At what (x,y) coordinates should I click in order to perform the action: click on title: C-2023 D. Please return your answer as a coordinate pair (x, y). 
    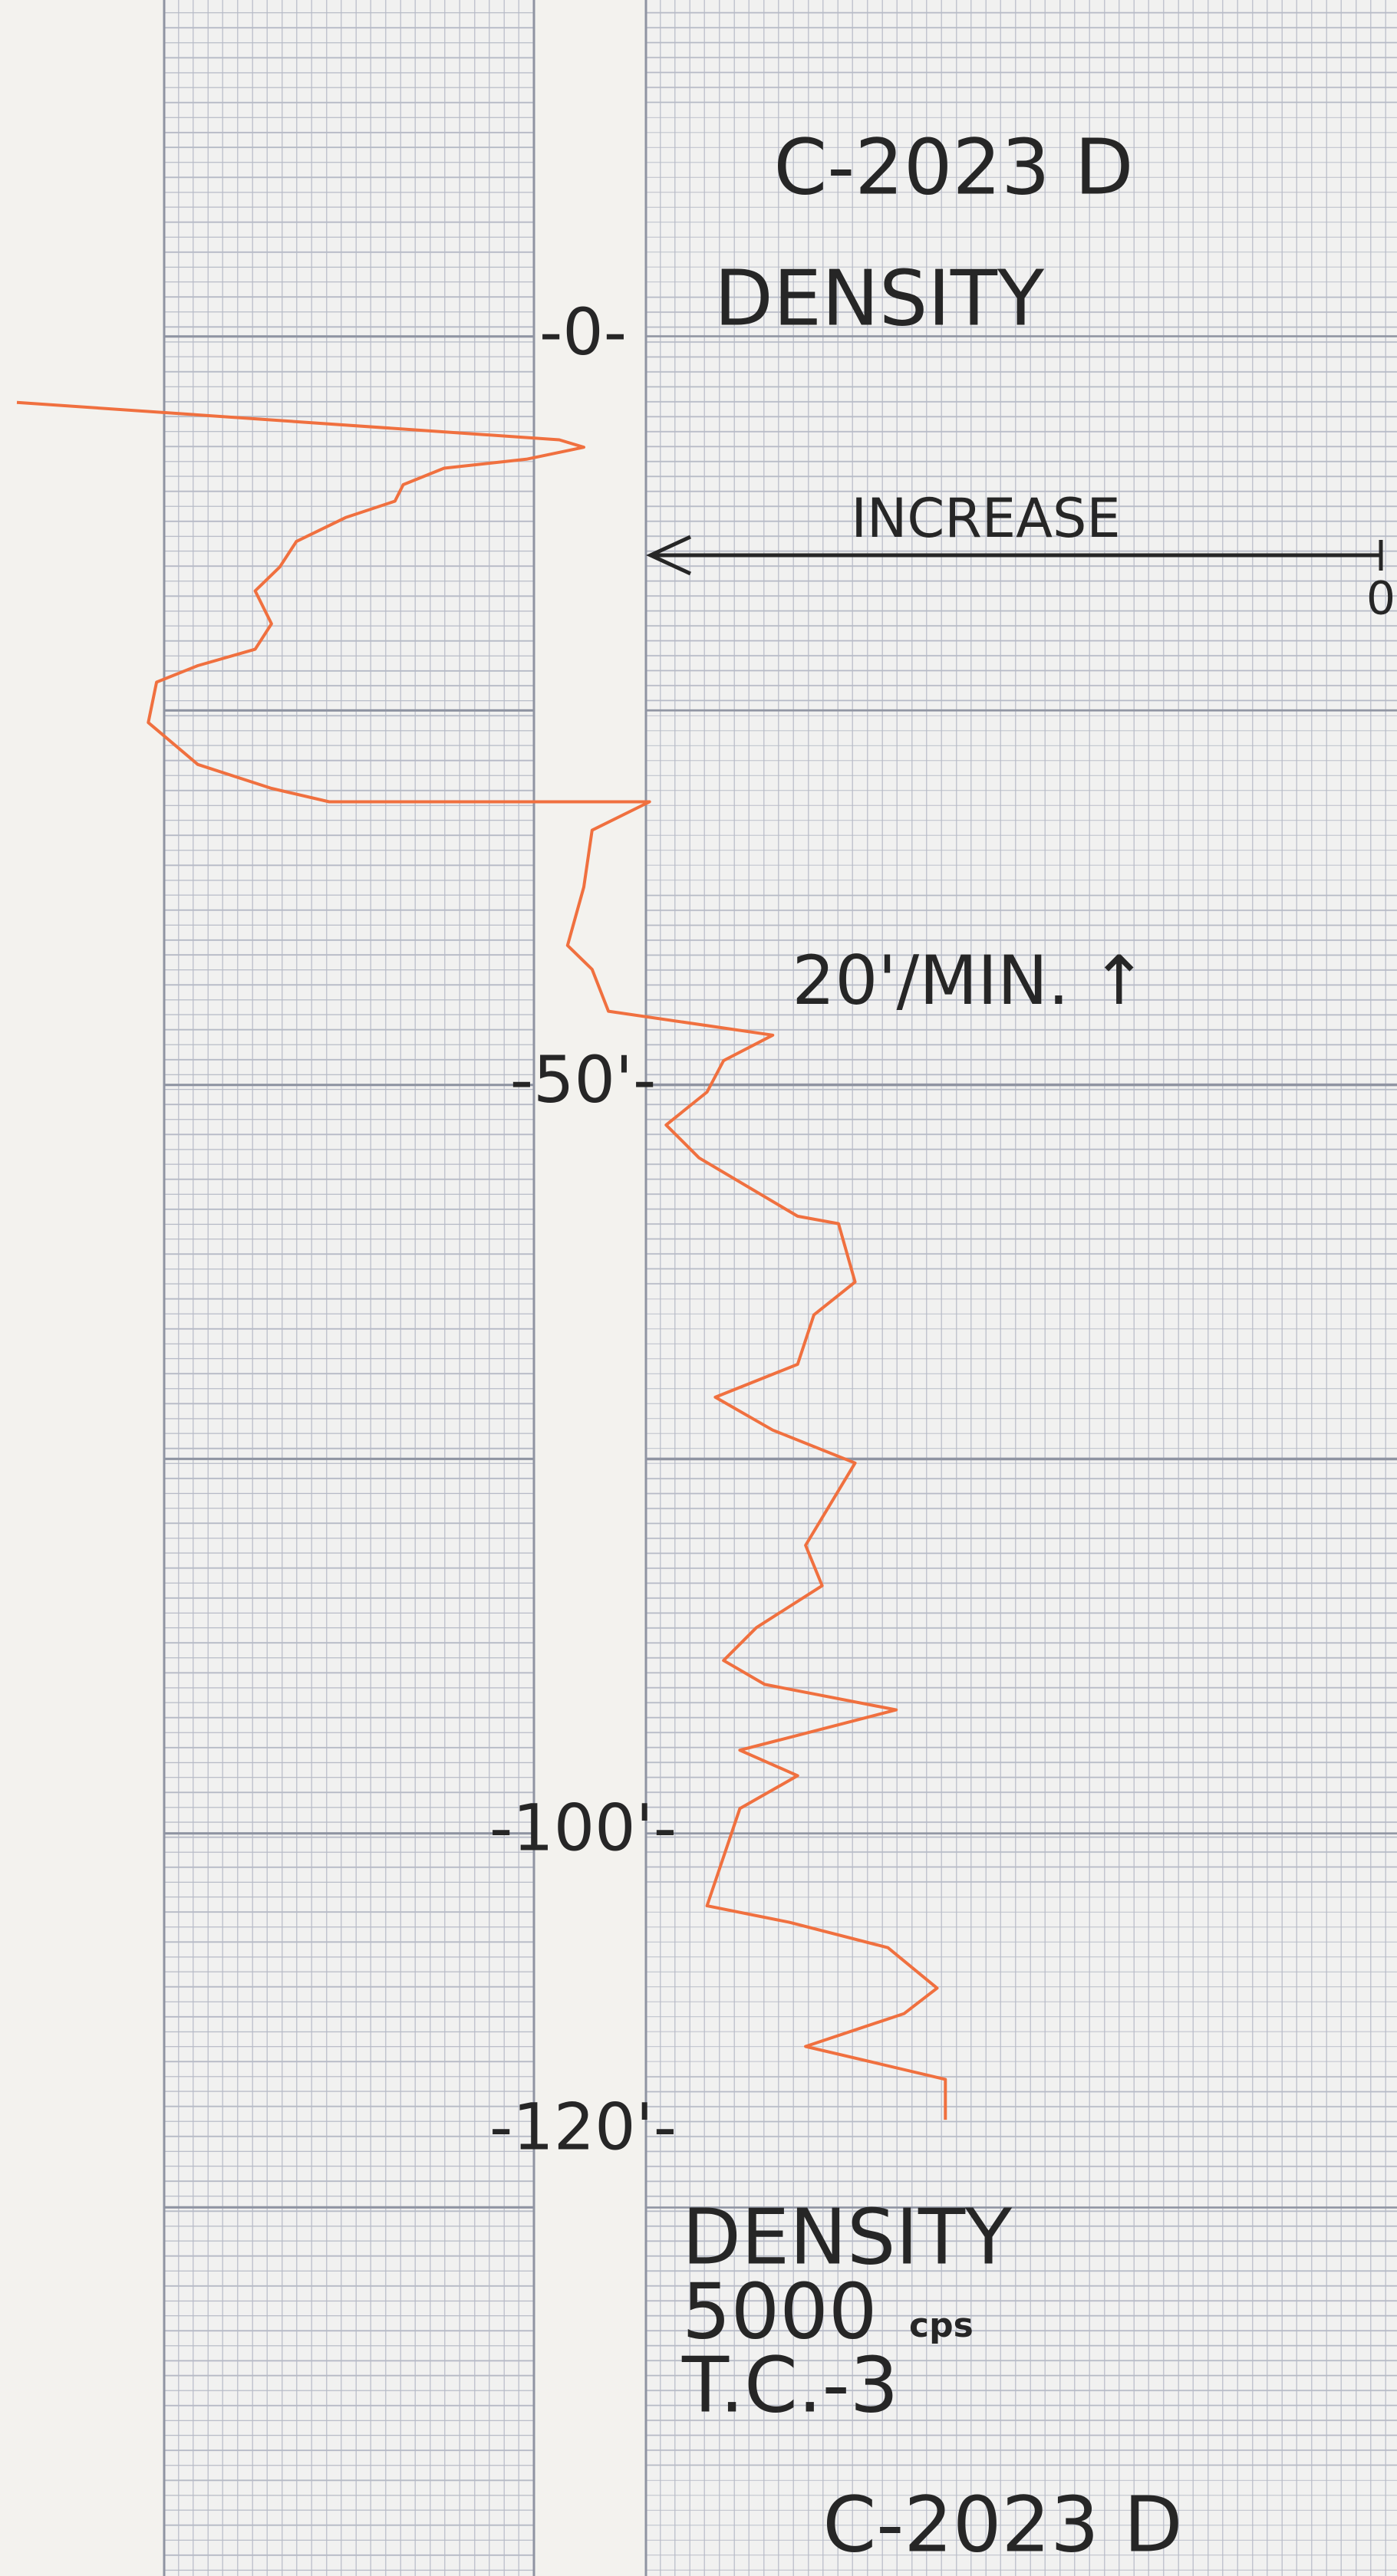
    Looking at the image, I should click on (953, 167).